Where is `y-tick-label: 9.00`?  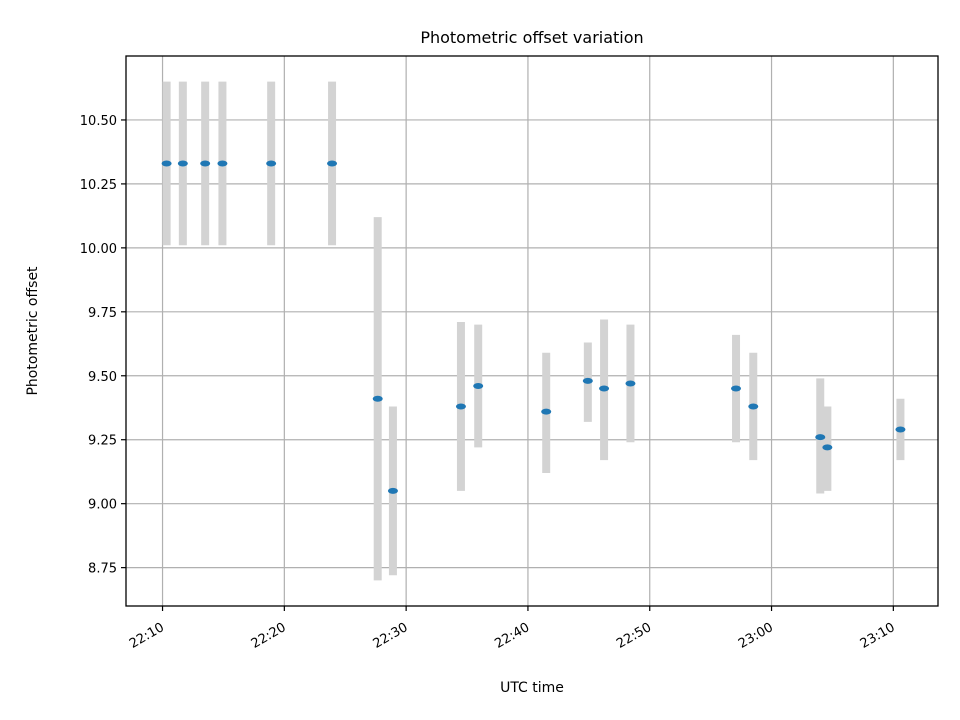
y-tick-label: 9.00 is located at coordinates (102, 505).